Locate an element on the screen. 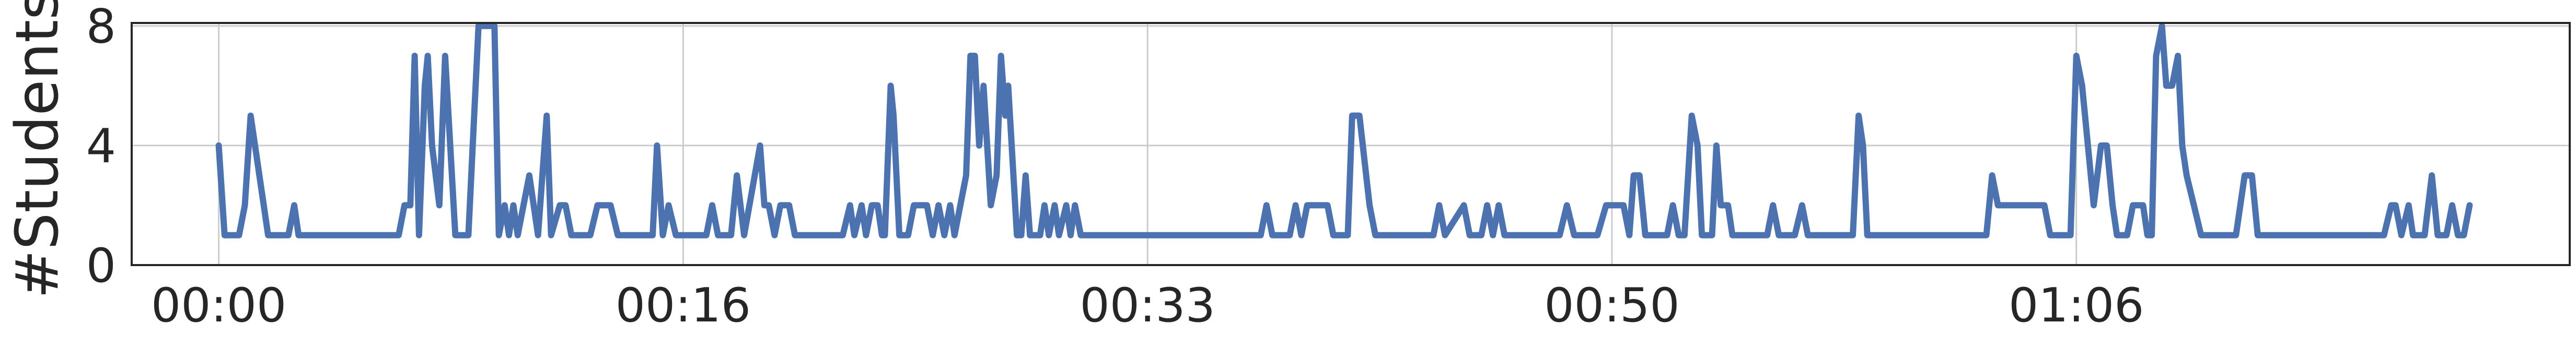  y-tick-label: 8 is located at coordinates (101, 27).